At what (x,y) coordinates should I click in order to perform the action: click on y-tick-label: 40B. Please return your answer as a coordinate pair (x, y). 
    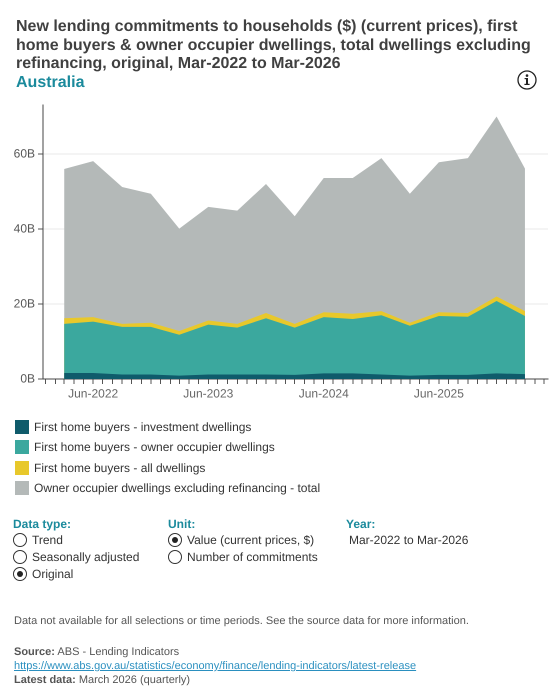
    Looking at the image, I should click on (24, 228).